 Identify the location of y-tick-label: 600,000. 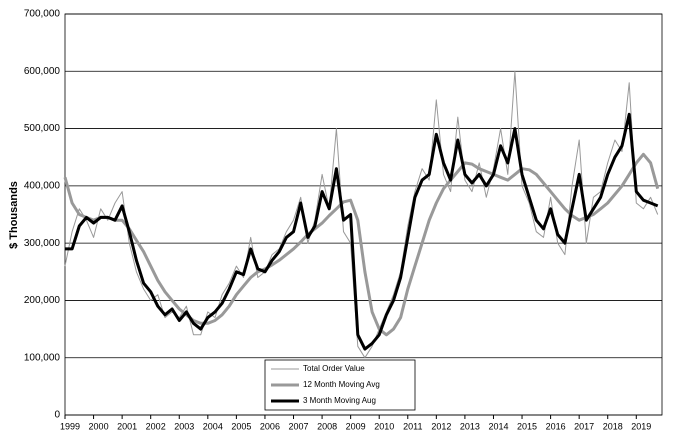
(42, 71).